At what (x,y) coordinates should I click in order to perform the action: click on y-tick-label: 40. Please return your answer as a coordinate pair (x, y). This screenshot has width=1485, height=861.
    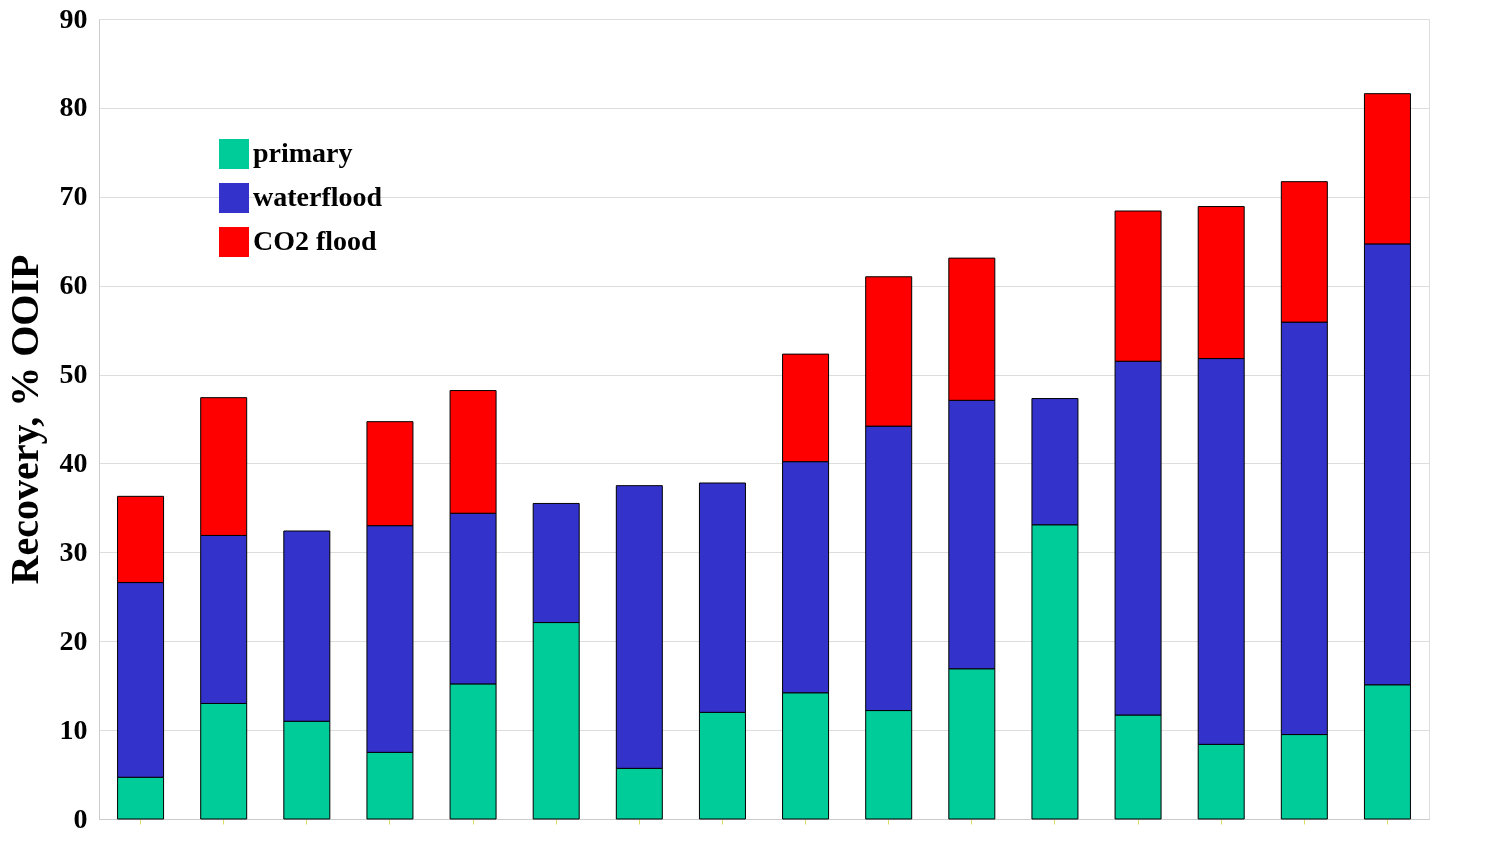
    Looking at the image, I should click on (73, 462).